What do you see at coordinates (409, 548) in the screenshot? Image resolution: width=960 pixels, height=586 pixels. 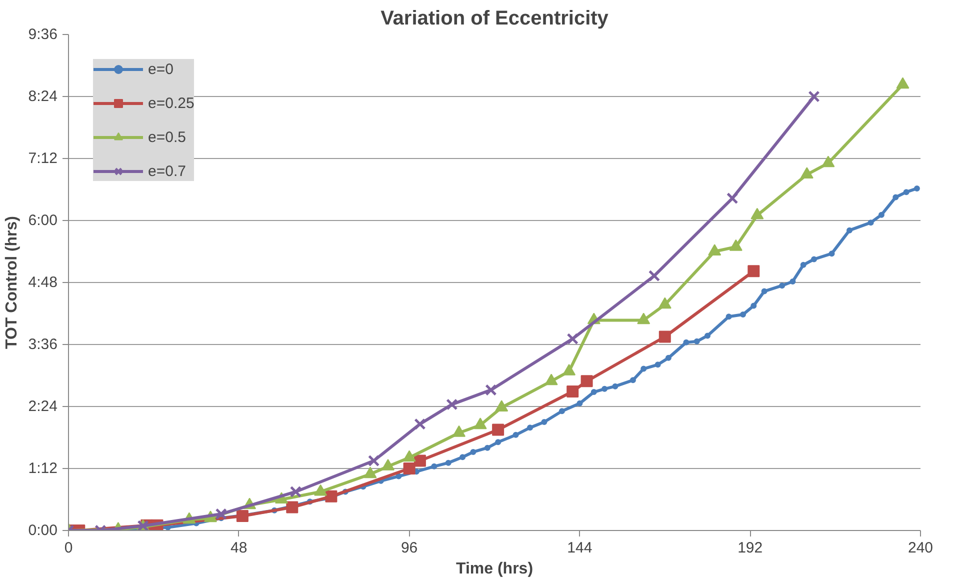 I see `x-tick-label: 96` at bounding box center [409, 548].